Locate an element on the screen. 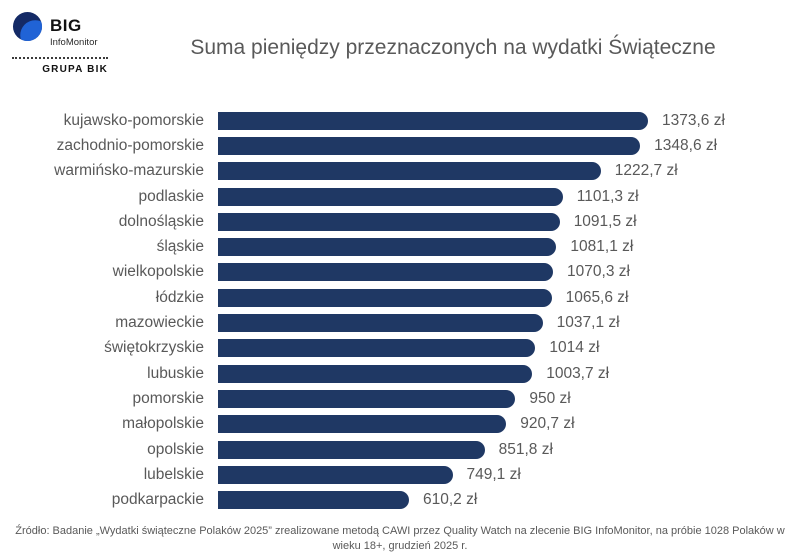 Image resolution: width=800 pixels, height=560 pixels. bar-area: 1101,3 zł is located at coordinates (509, 196).